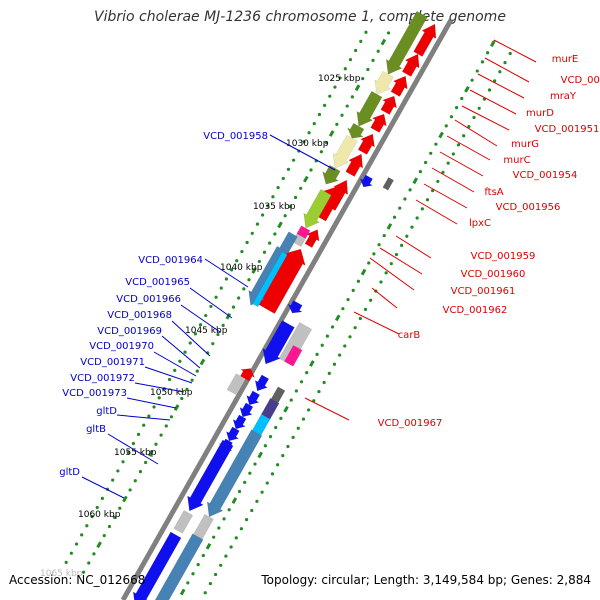  I want to click on scale-label: 1050 kbp, so click(171, 393).